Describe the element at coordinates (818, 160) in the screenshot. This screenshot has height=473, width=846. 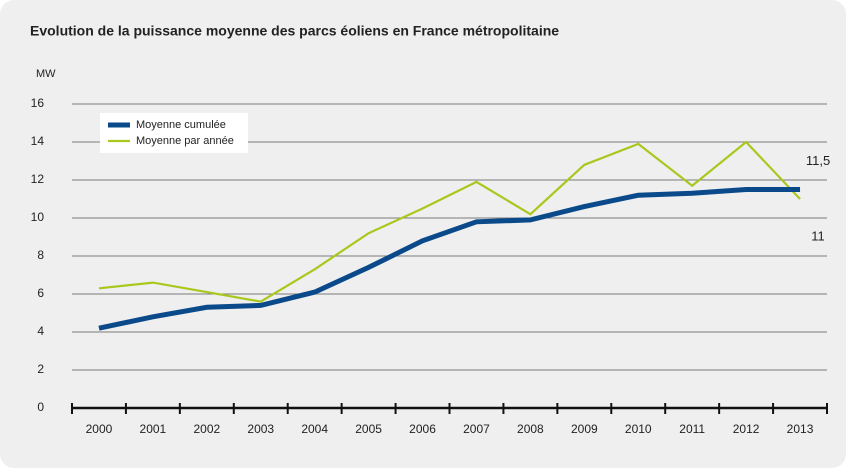
I see `value-label: 11,5` at that location.